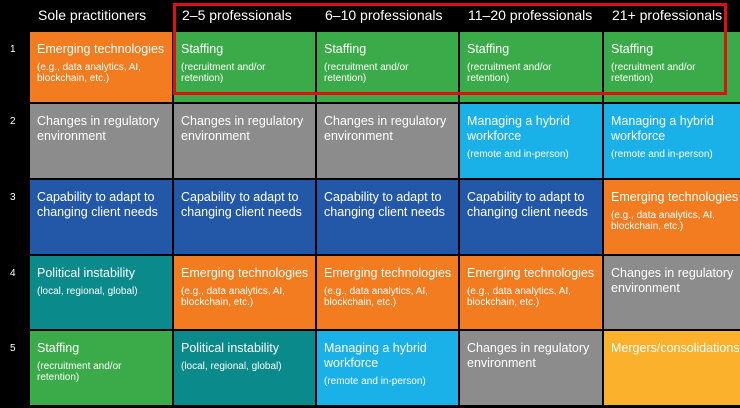 The image size is (740, 408). Describe the element at coordinates (92, 15) in the screenshot. I see `column-header: Sole practitioners` at that location.